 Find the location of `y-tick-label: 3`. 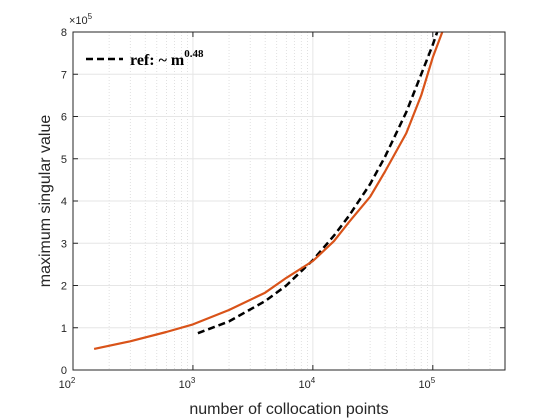

y-tick-label: 3 is located at coordinates (64, 244).